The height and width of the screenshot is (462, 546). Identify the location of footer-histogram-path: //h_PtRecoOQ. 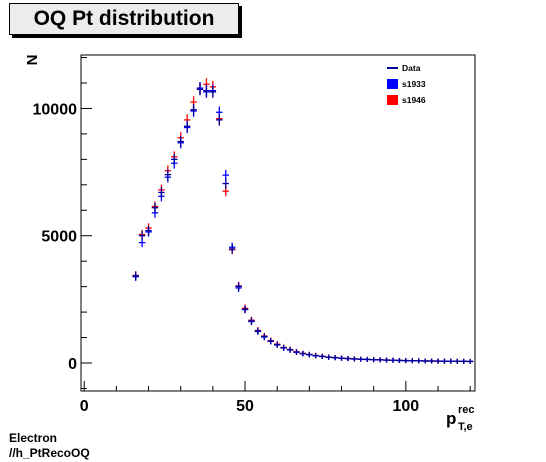
(49, 453).